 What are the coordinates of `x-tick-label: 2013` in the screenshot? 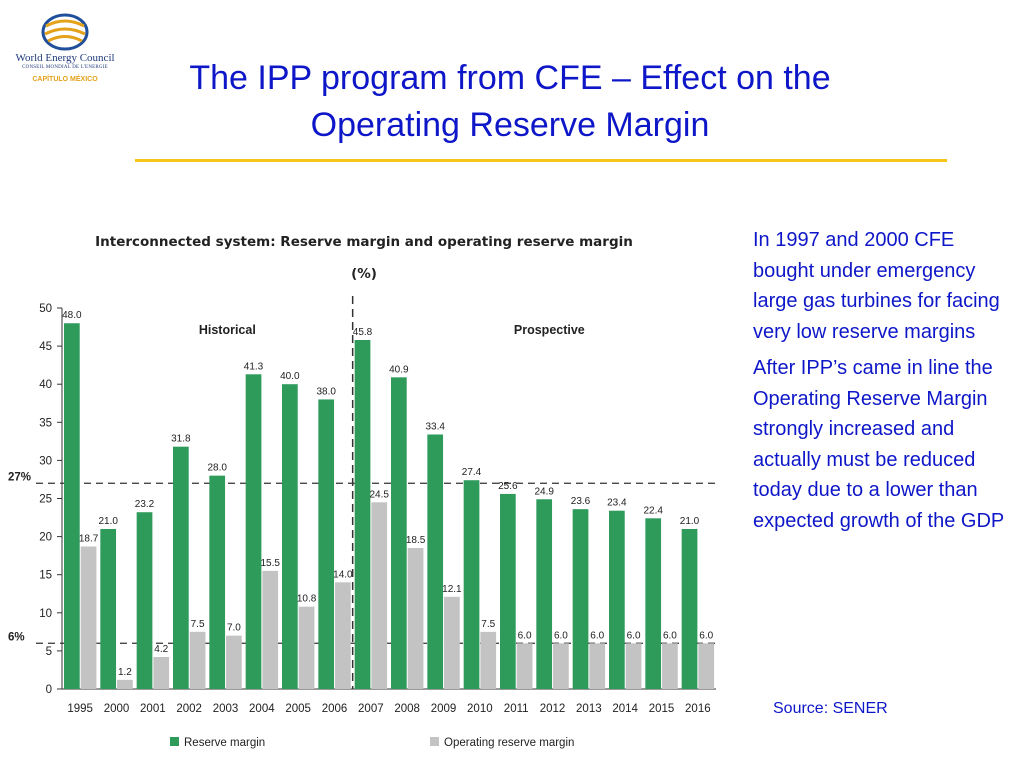 It's located at (589, 709).